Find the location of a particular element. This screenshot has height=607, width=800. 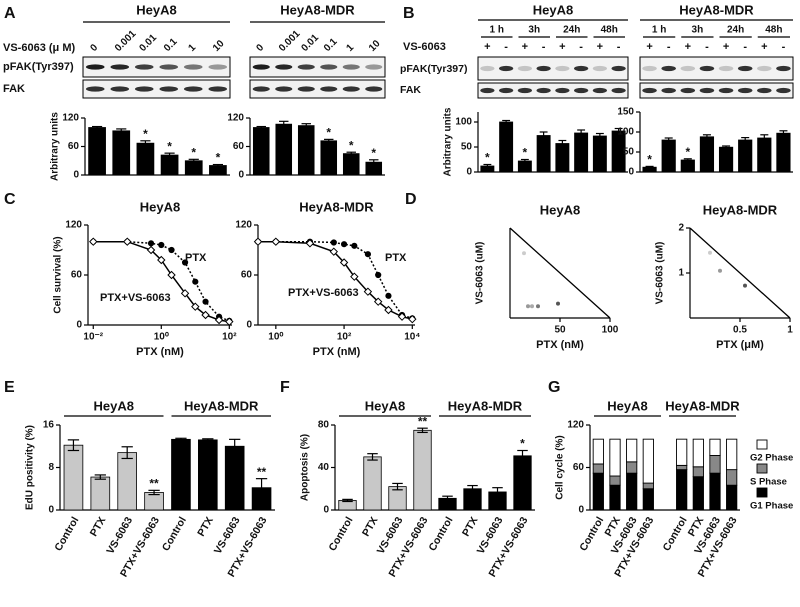

y-tick-label: 50 is located at coordinates (629, 152).